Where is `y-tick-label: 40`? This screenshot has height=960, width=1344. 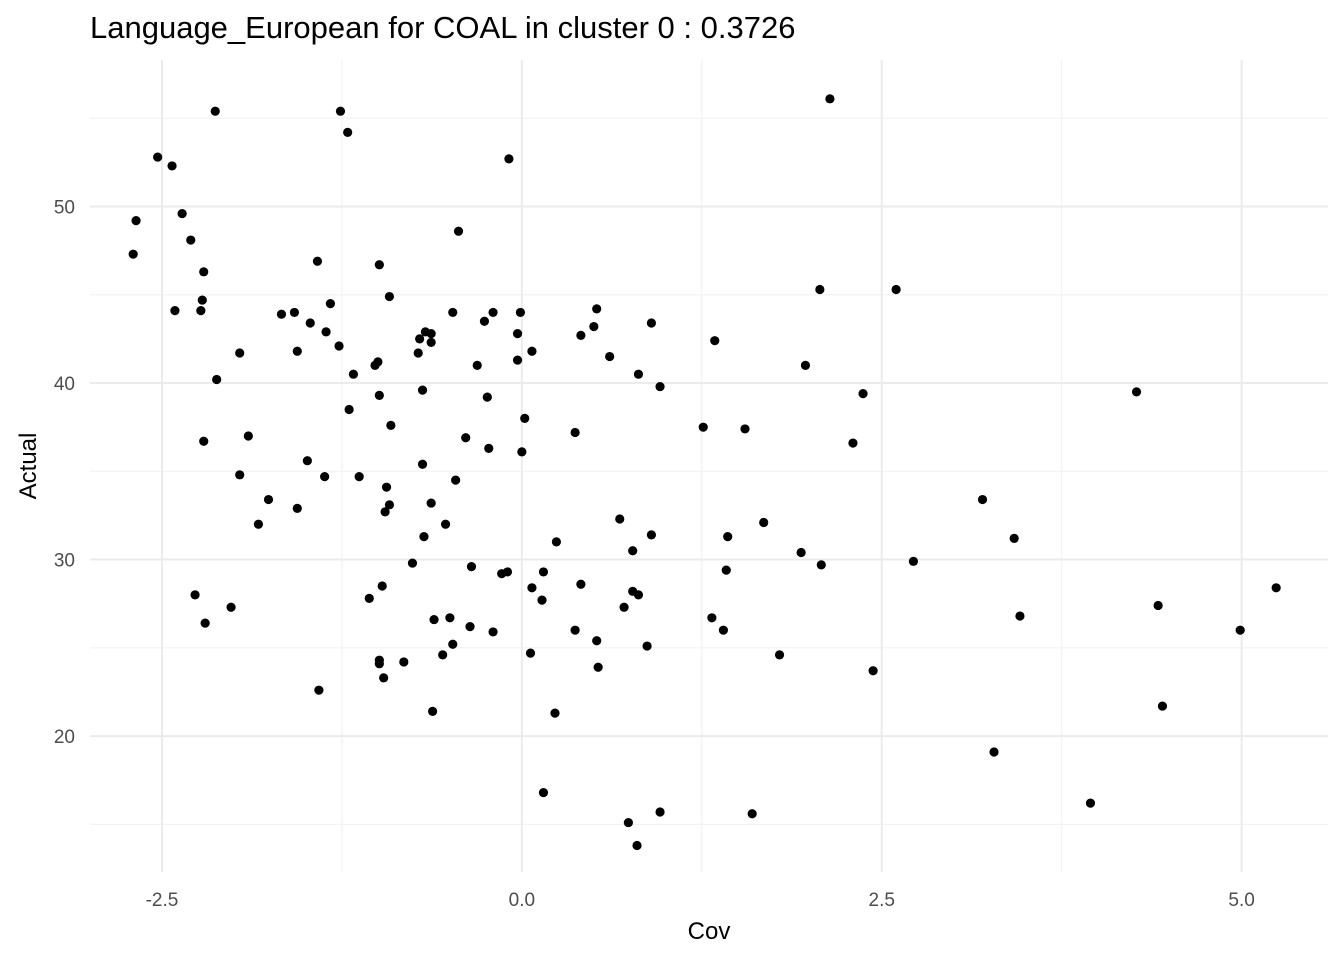 y-tick-label: 40 is located at coordinates (64, 384).